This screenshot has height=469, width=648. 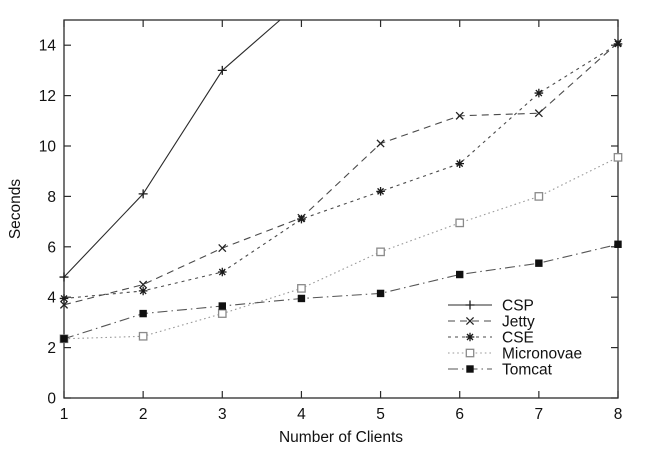 What do you see at coordinates (341, 437) in the screenshot?
I see `x-axis-title: Number of Clients` at bounding box center [341, 437].